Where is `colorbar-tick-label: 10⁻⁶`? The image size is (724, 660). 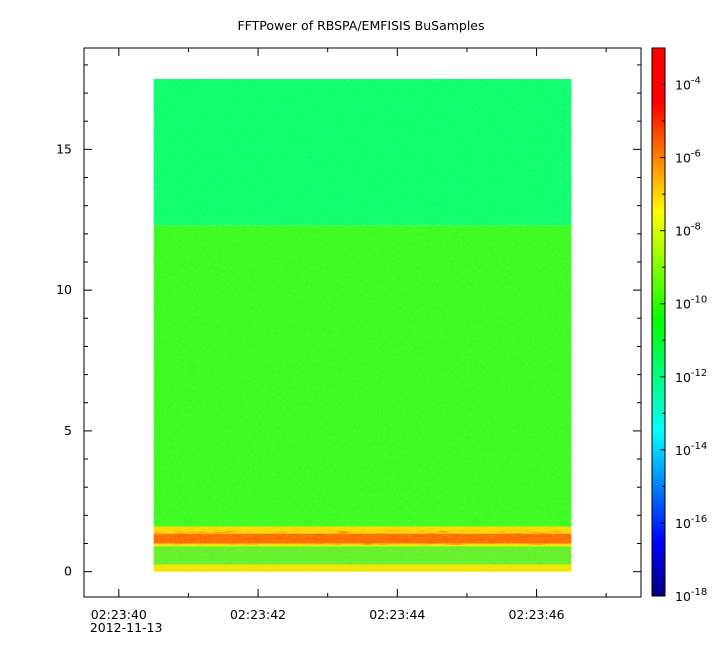
colorbar-tick-label: 10⁻⁶ is located at coordinates (688, 157).